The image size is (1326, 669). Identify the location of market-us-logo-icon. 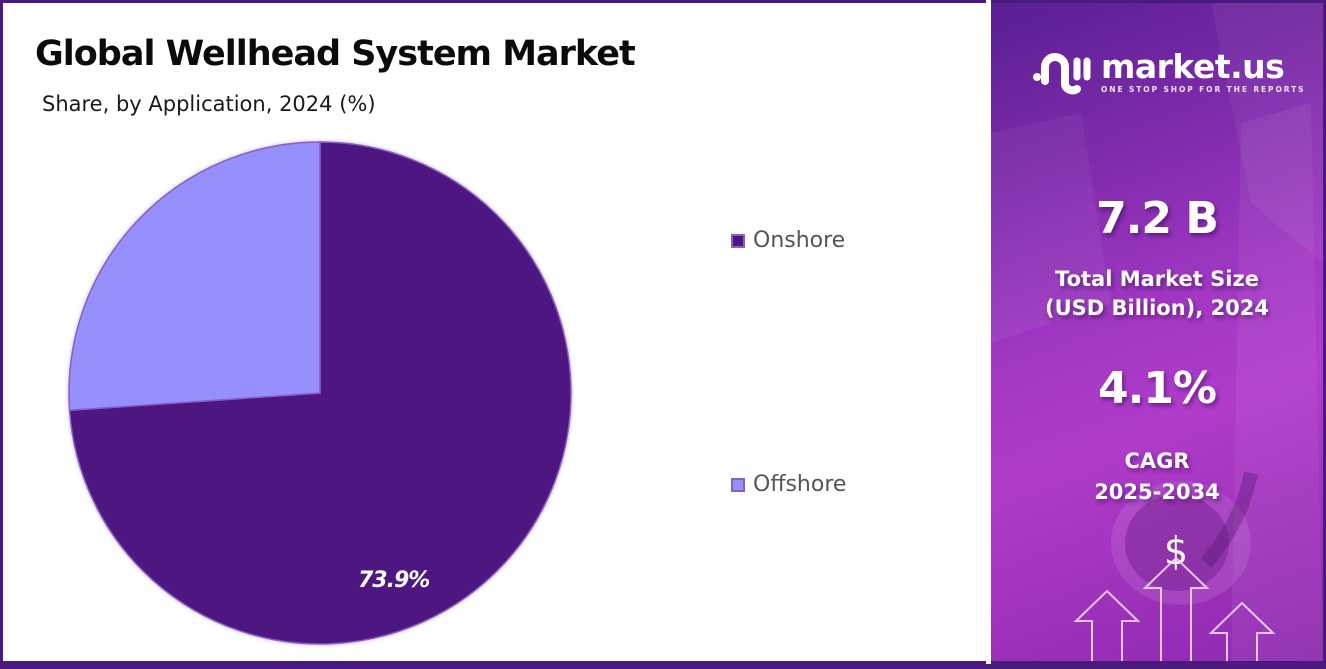
(1062, 74).